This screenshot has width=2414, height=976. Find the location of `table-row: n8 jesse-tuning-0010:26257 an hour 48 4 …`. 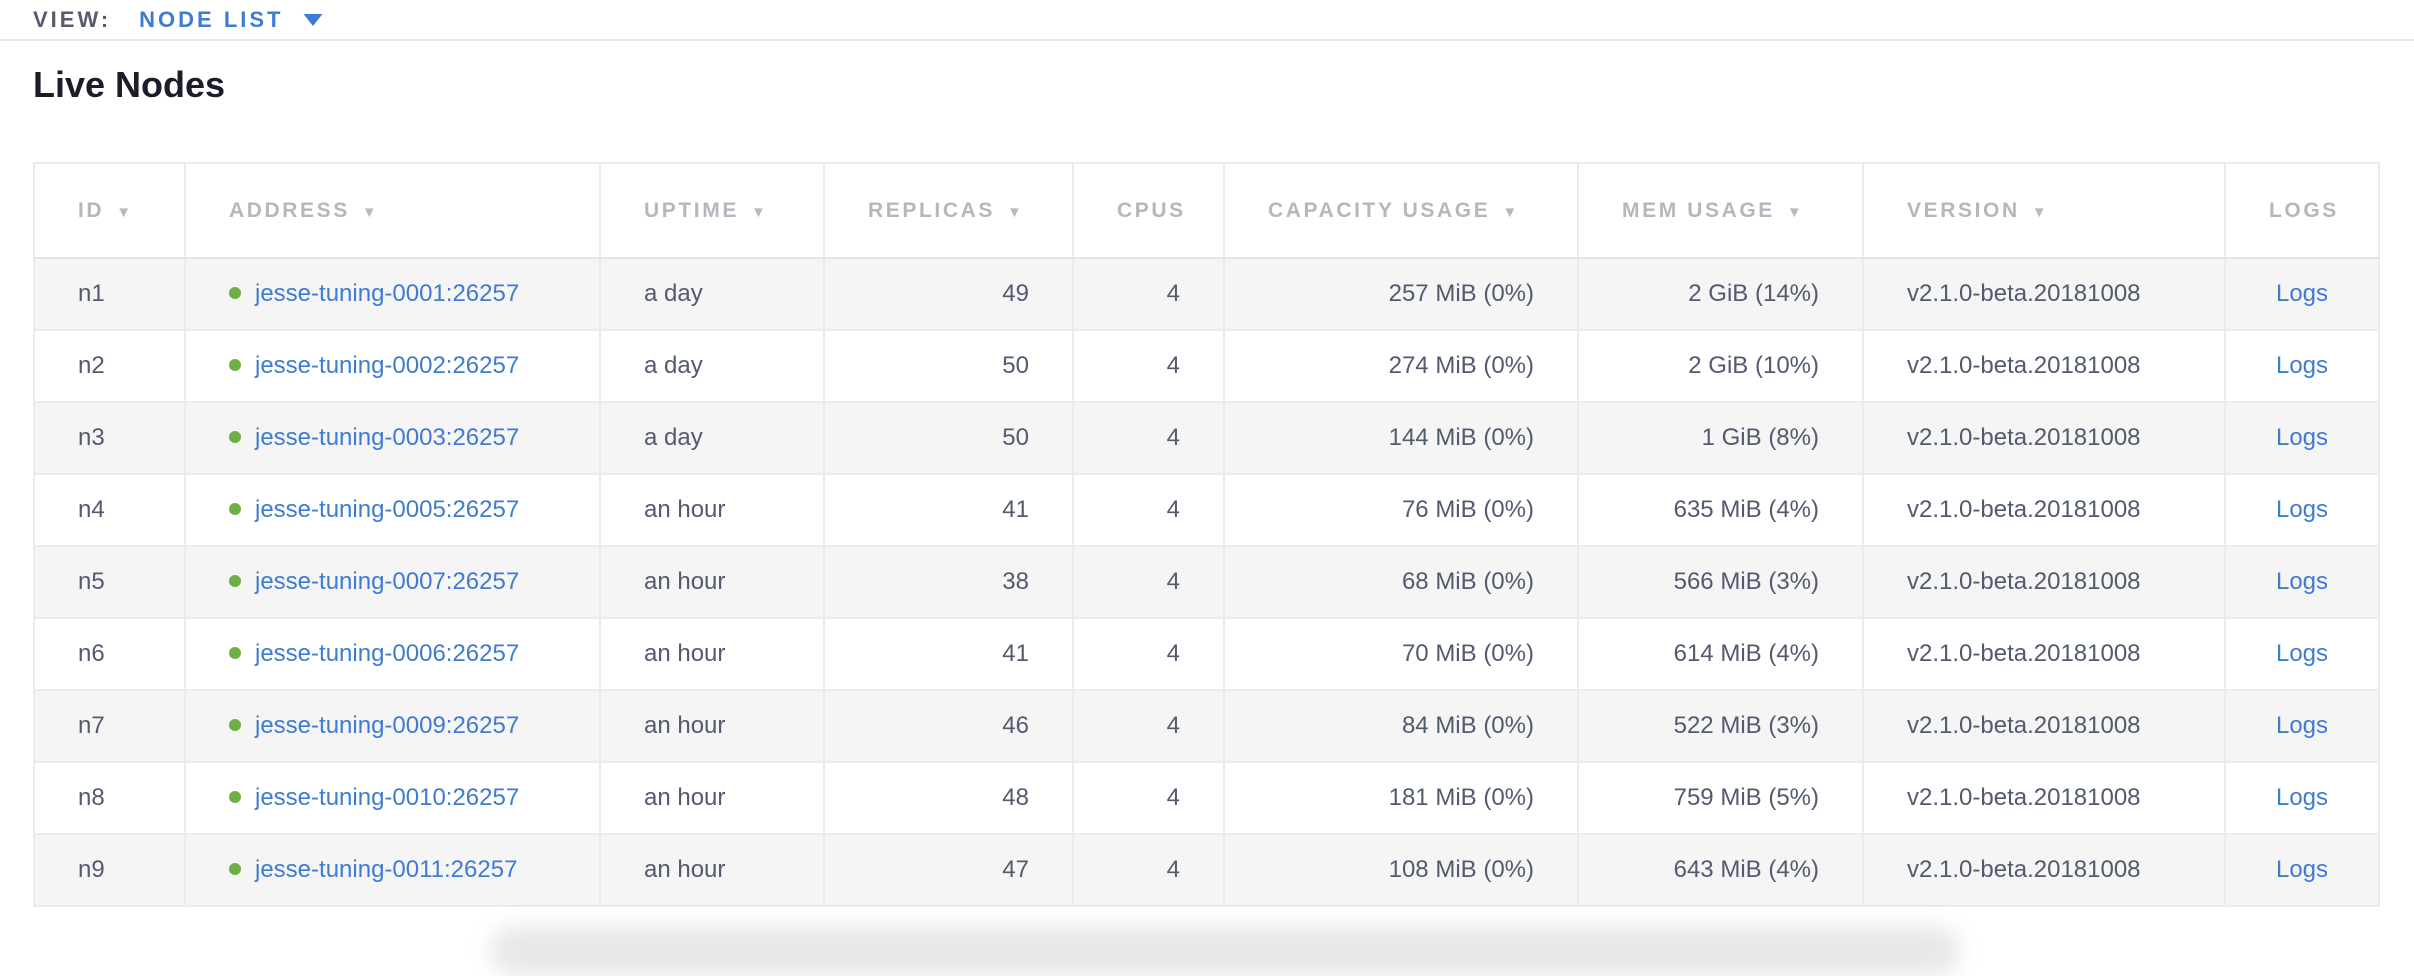

table-row: n8 jesse-tuning-0010:26257 an hour 48 4 … is located at coordinates (1206, 798).